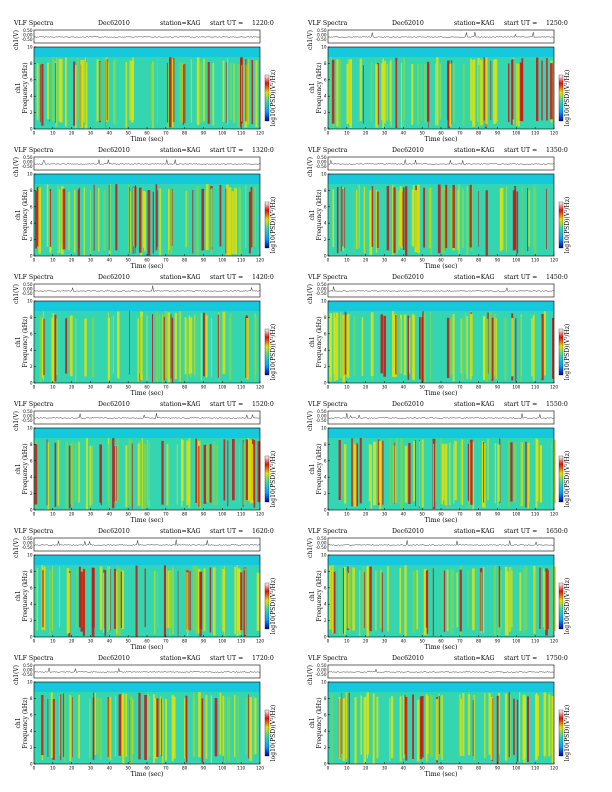 The image size is (612, 792). I want to click on x-tick-label: 60, so click(147, 768).